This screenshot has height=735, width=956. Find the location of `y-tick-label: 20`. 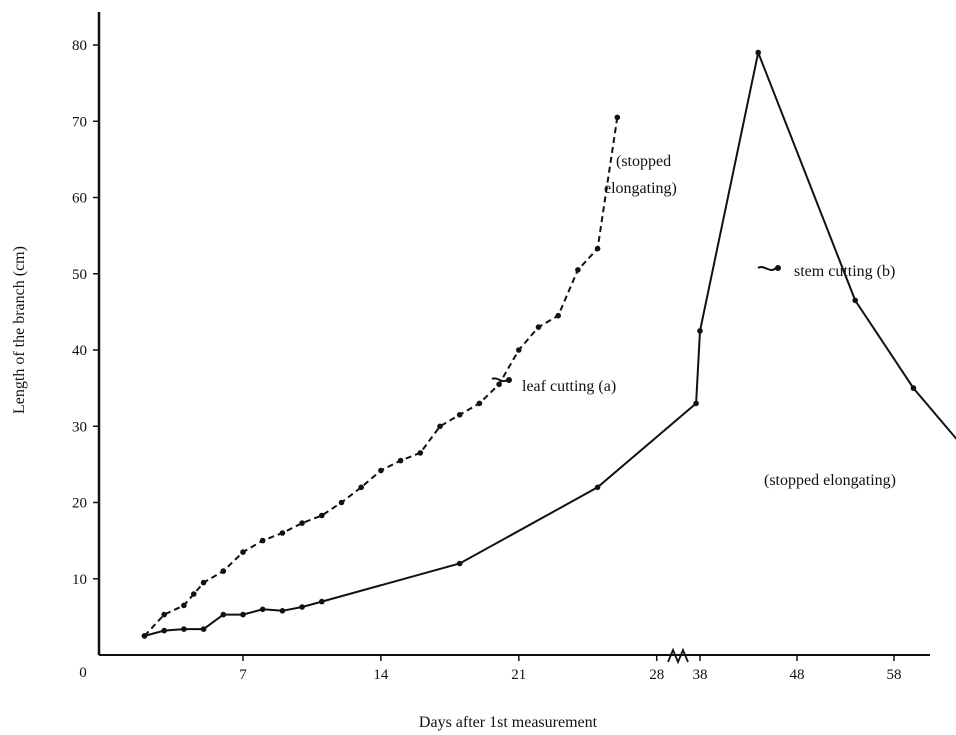

y-tick-label: 20 is located at coordinates (79, 504).